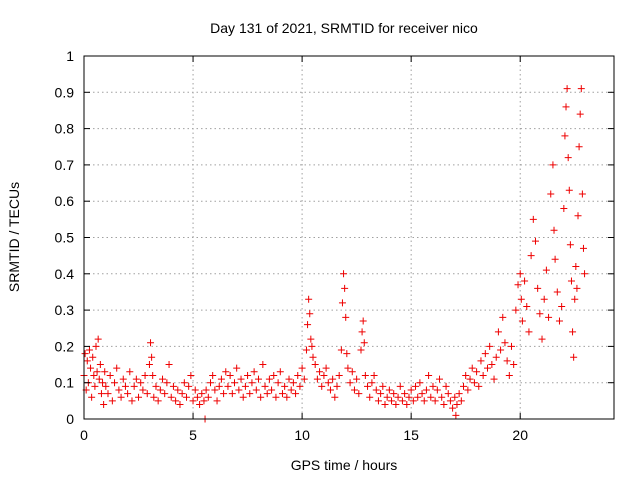 The image size is (640, 480). What do you see at coordinates (65, 92) in the screenshot?
I see `y-tick-label: 0.9` at bounding box center [65, 92].